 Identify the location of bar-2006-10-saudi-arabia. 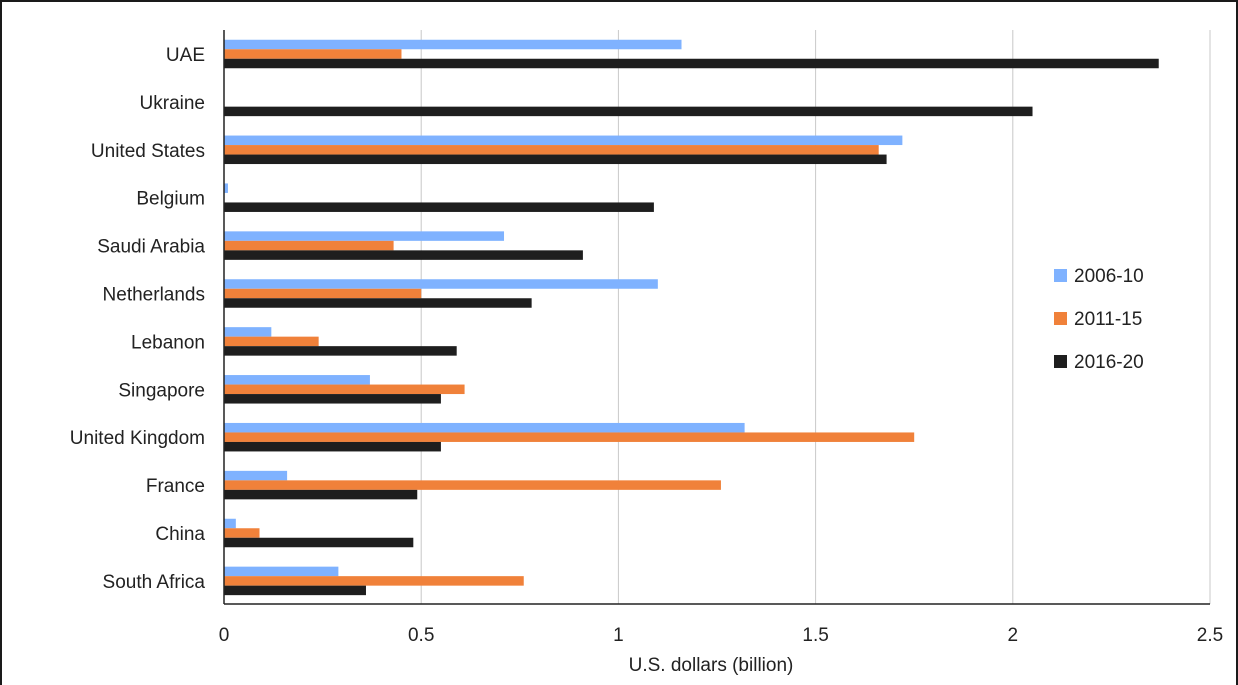
(364, 236).